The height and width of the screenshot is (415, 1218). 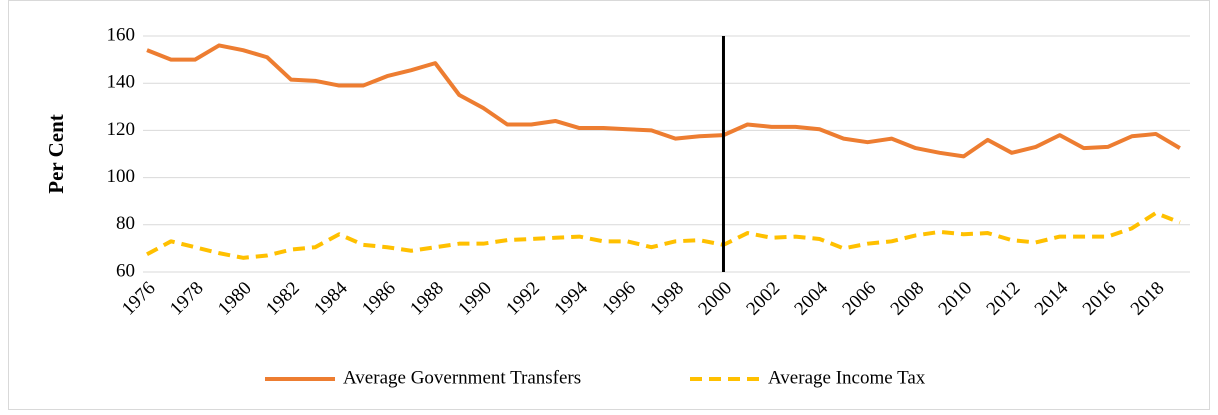 I want to click on x-tick-label: 1984, so click(x=331, y=298).